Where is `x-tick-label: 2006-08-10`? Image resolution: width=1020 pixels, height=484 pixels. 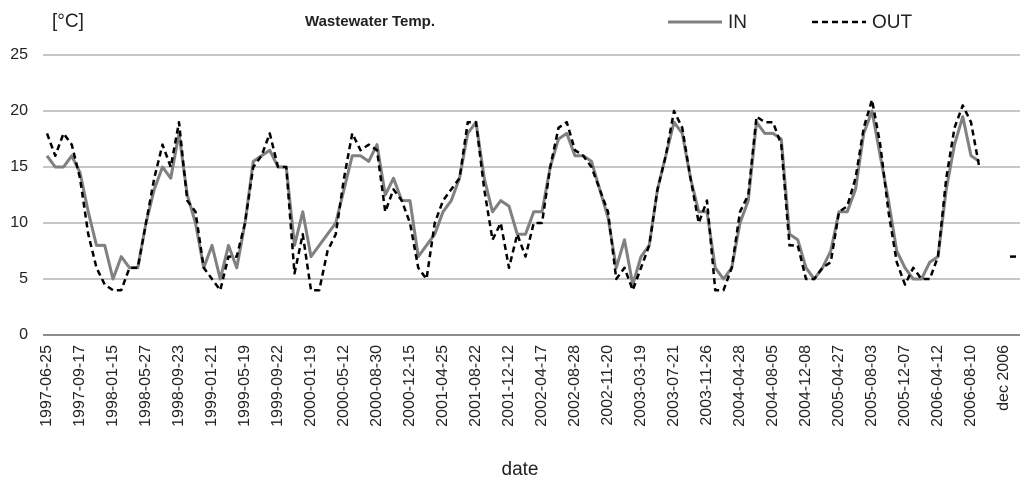
x-tick-label: 2006-08-10 is located at coordinates (970, 386).